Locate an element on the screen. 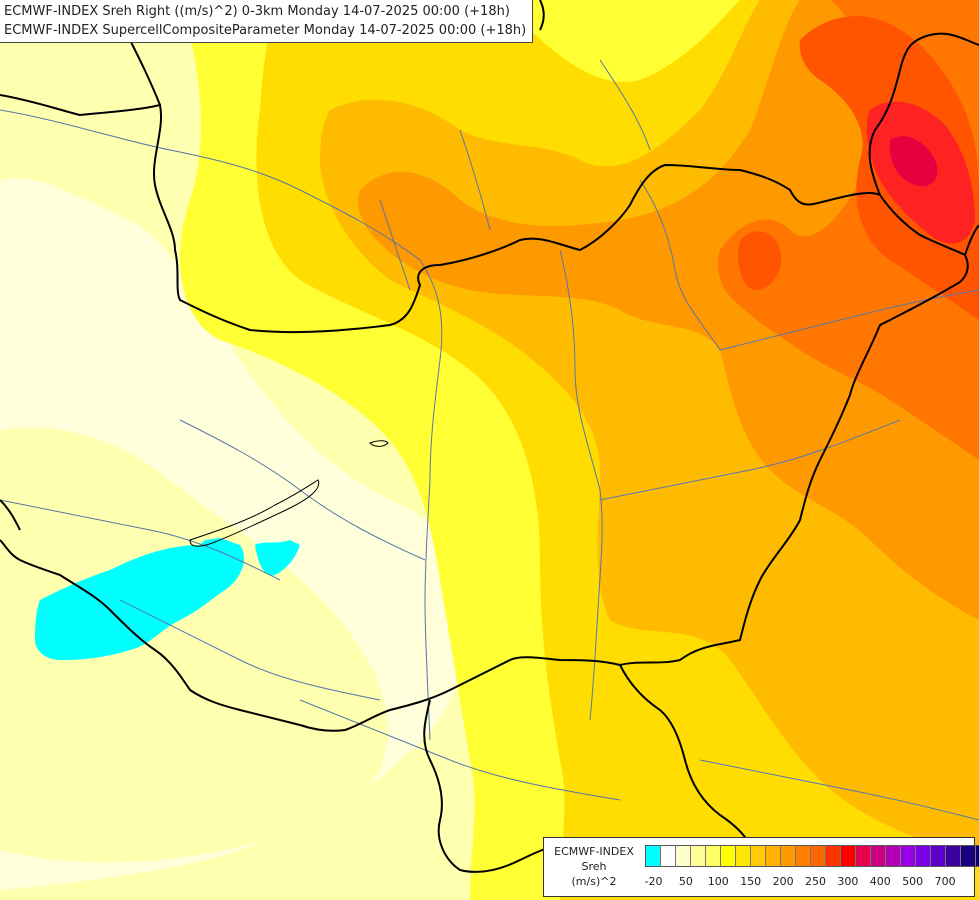 The height and width of the screenshot is (900, 979). legend-swatches is located at coordinates (812, 856).